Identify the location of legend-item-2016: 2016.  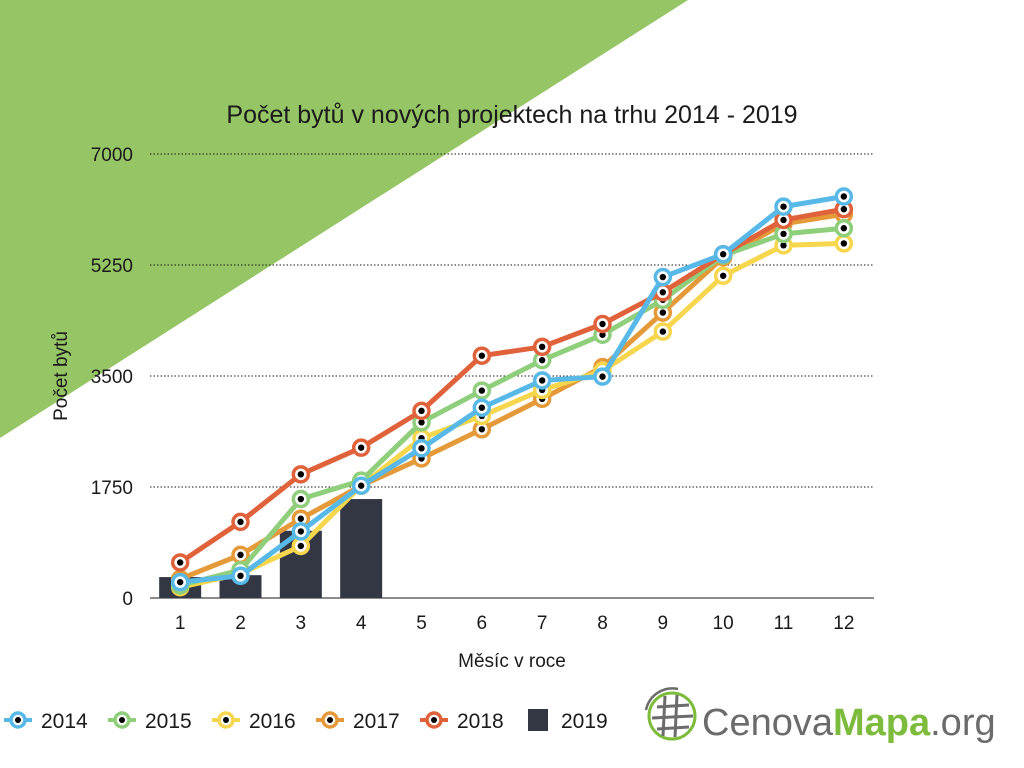
(254, 721).